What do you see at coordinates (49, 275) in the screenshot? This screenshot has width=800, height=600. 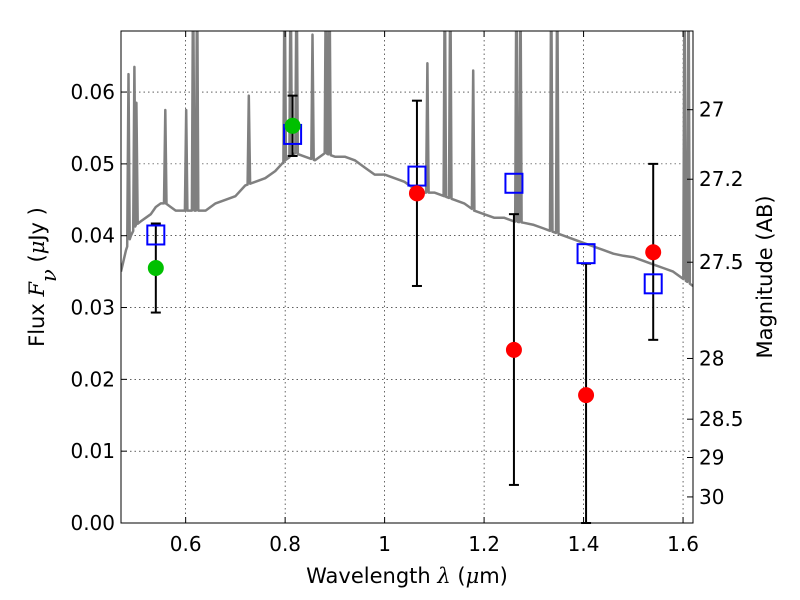 I see `y-axis-title-subscript: ν` at bounding box center [49, 275].